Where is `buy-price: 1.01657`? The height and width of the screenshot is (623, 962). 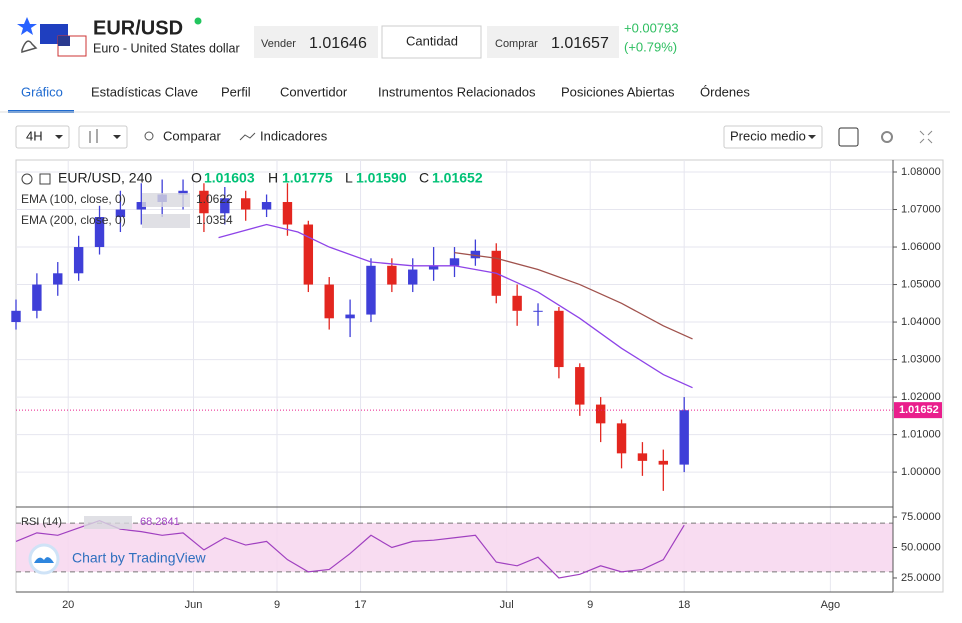 buy-price: 1.01657 is located at coordinates (580, 43).